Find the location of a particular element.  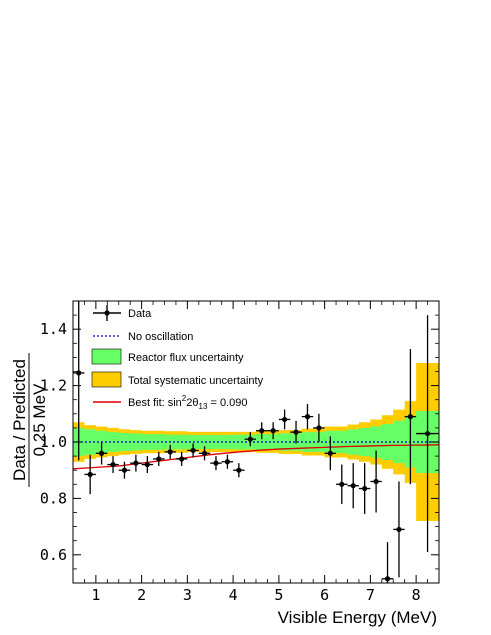

y-tick-label: 0.8 is located at coordinates (53, 498).